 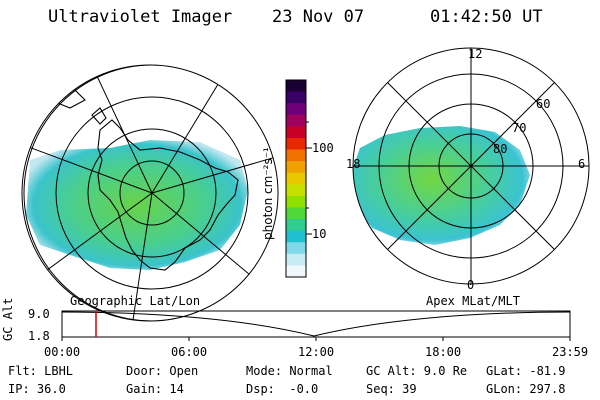 I want to click on status-glon: GLon: 297.8, so click(x=526, y=389).